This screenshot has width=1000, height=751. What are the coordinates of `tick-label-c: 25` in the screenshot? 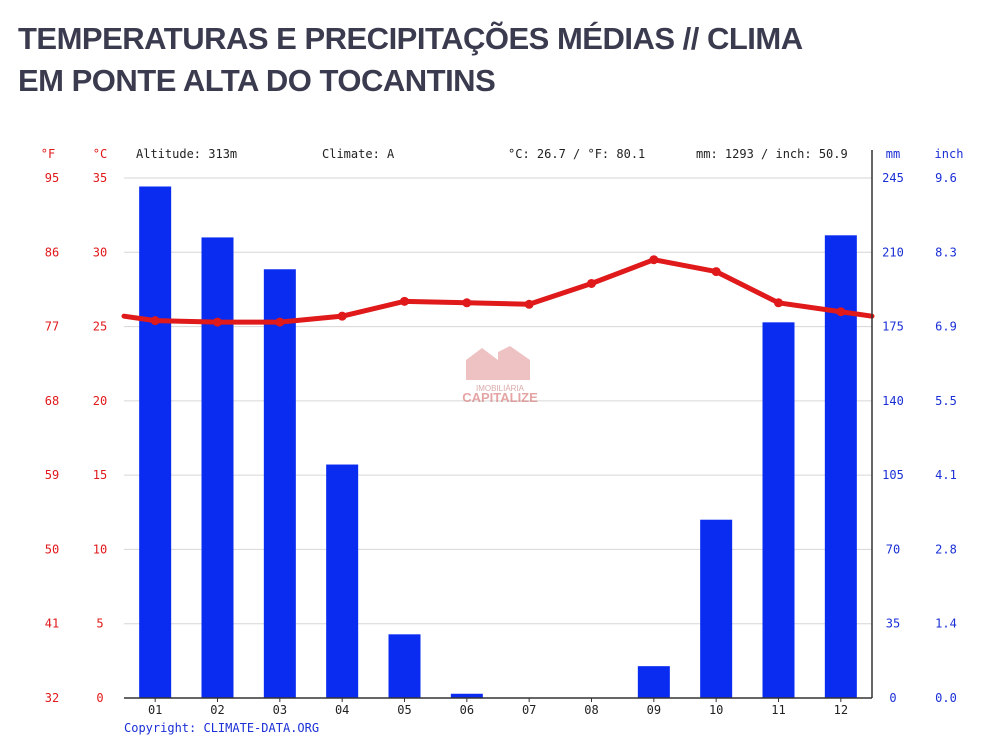 It's located at (100, 327).